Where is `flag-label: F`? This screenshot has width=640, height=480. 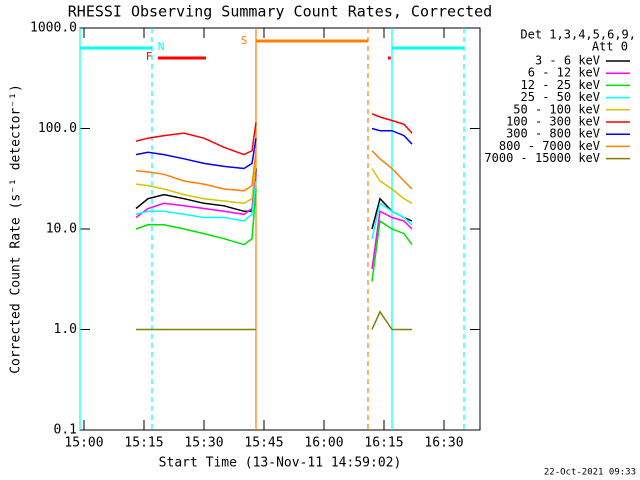 flag-label: F is located at coordinates (149, 56).